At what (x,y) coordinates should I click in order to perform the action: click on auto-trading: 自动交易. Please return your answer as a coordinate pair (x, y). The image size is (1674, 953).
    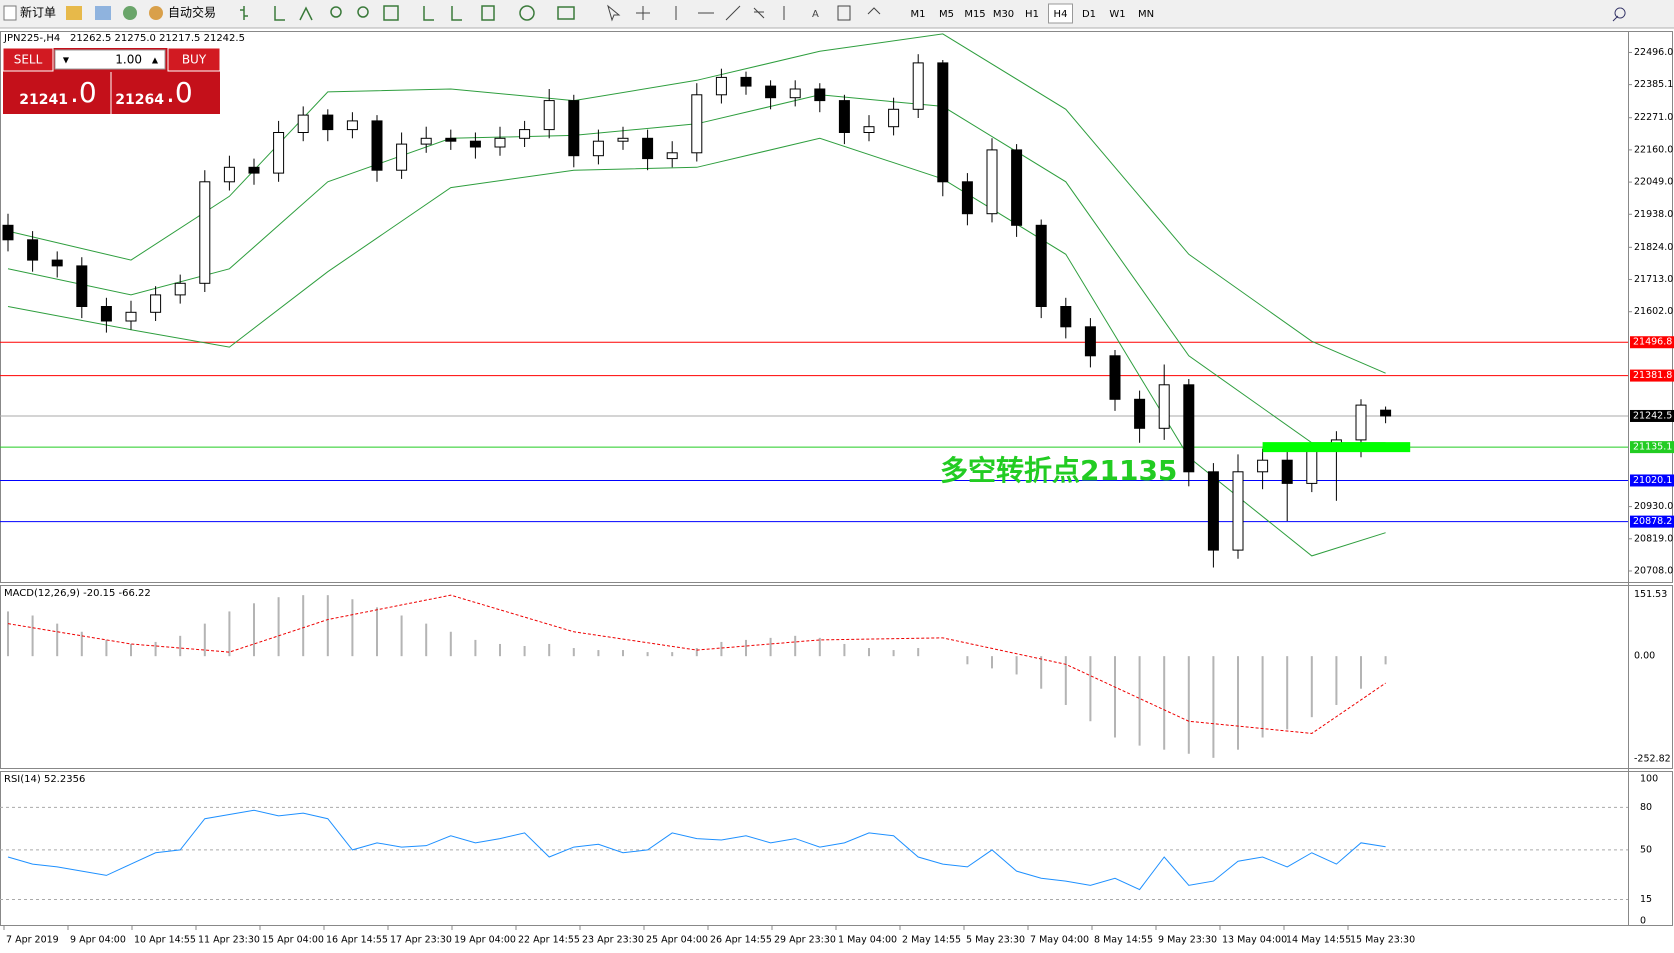
    Looking at the image, I should click on (192, 12).